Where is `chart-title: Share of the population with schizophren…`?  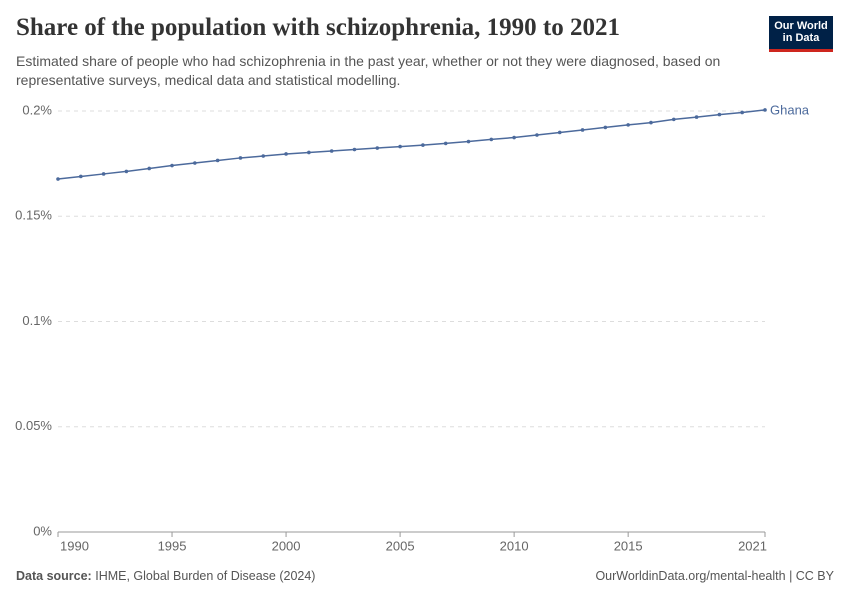
chart-title: Share of the population with schizophren… is located at coordinates (318, 27).